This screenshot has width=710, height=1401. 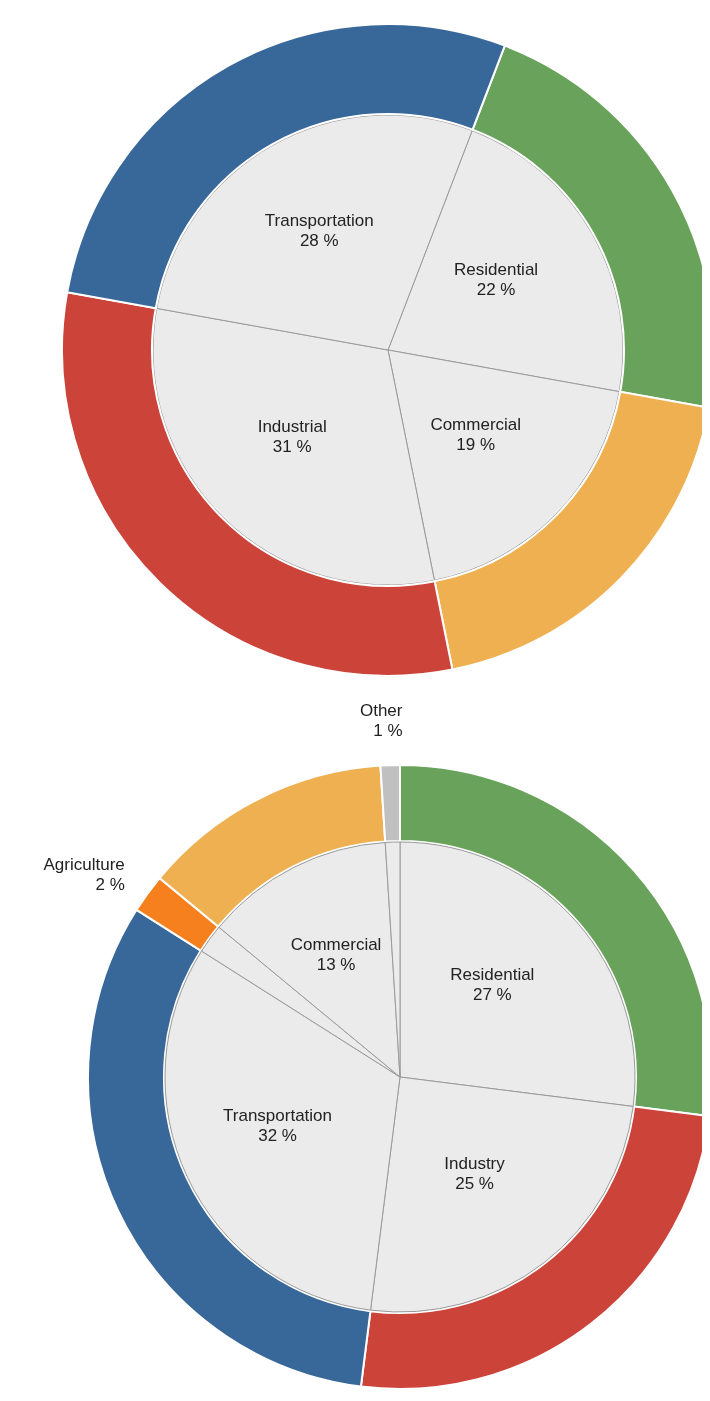 What do you see at coordinates (475, 1163) in the screenshot?
I see `slice-label: Industry` at bounding box center [475, 1163].